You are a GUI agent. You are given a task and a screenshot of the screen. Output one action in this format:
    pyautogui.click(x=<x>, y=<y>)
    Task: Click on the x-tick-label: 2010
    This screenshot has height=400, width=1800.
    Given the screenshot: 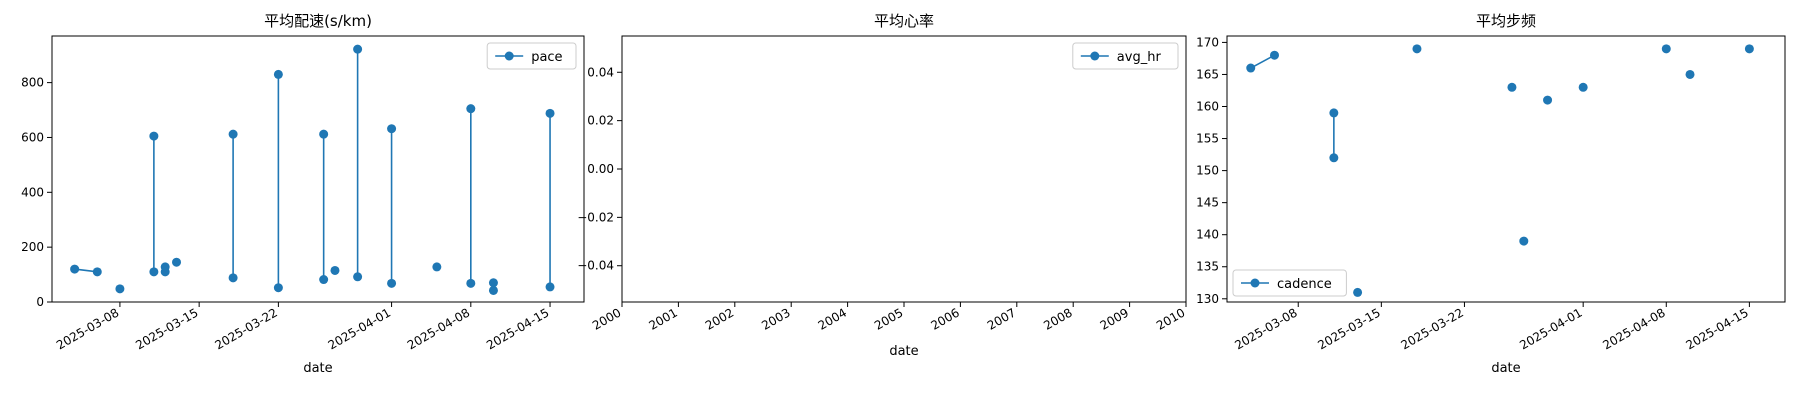 What is the action you would take?
    pyautogui.click(x=1170, y=318)
    